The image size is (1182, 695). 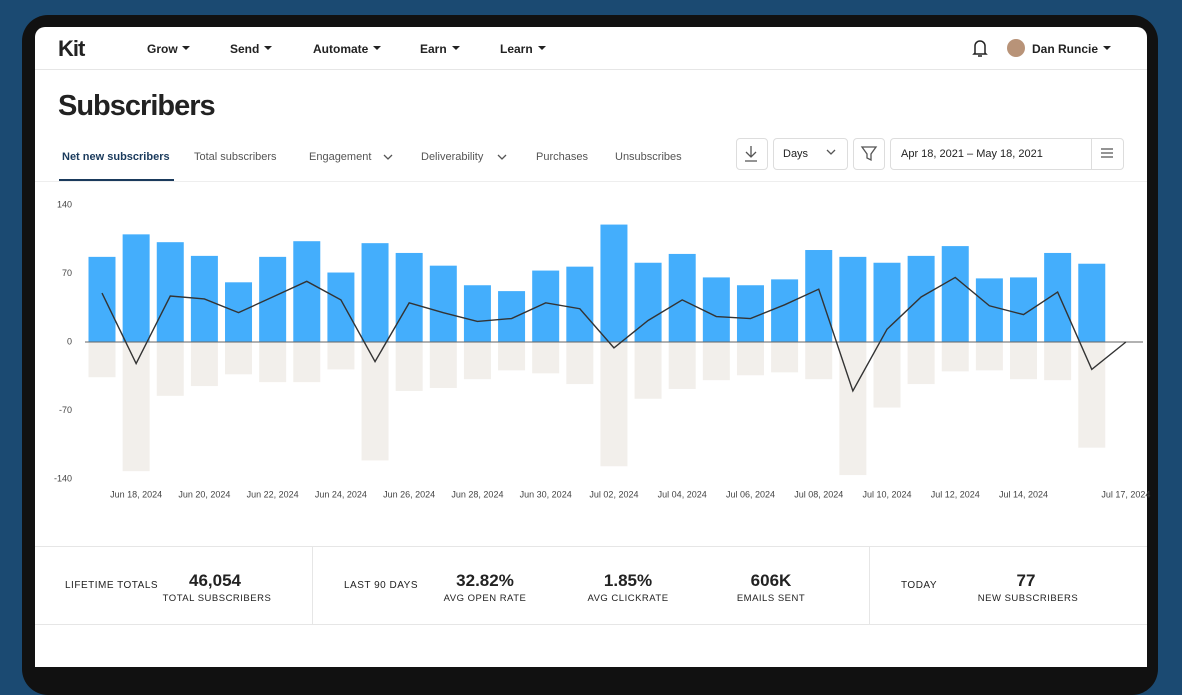 What do you see at coordinates (67, 273) in the screenshot?
I see `y-tick-label: 70` at bounding box center [67, 273].